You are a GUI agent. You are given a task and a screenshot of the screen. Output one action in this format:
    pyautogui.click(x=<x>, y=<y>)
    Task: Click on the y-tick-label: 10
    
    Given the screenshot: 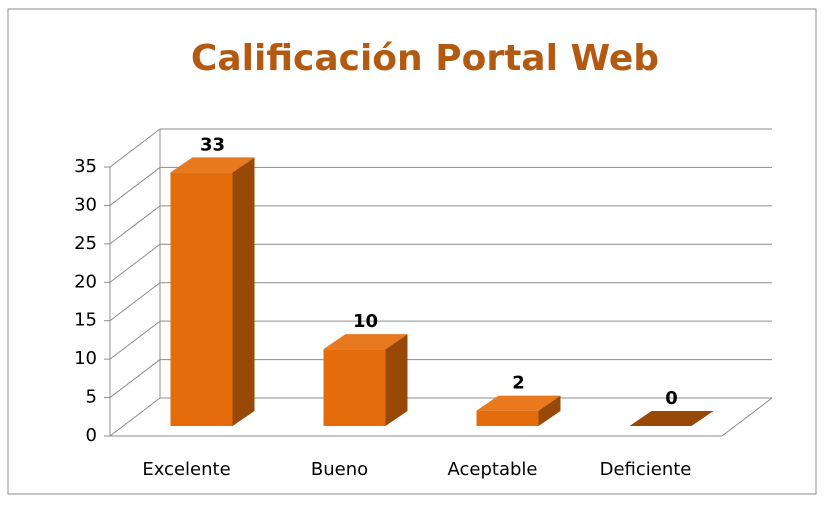 What is the action you would take?
    pyautogui.click(x=85, y=358)
    